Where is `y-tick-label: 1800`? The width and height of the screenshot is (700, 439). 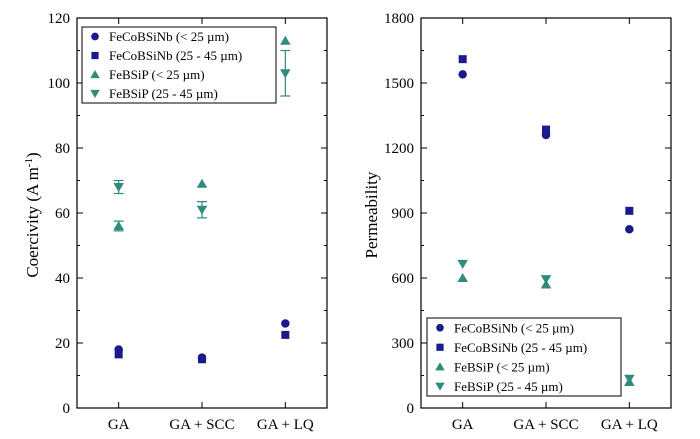
y-tick-label: 1800 is located at coordinates (399, 19).